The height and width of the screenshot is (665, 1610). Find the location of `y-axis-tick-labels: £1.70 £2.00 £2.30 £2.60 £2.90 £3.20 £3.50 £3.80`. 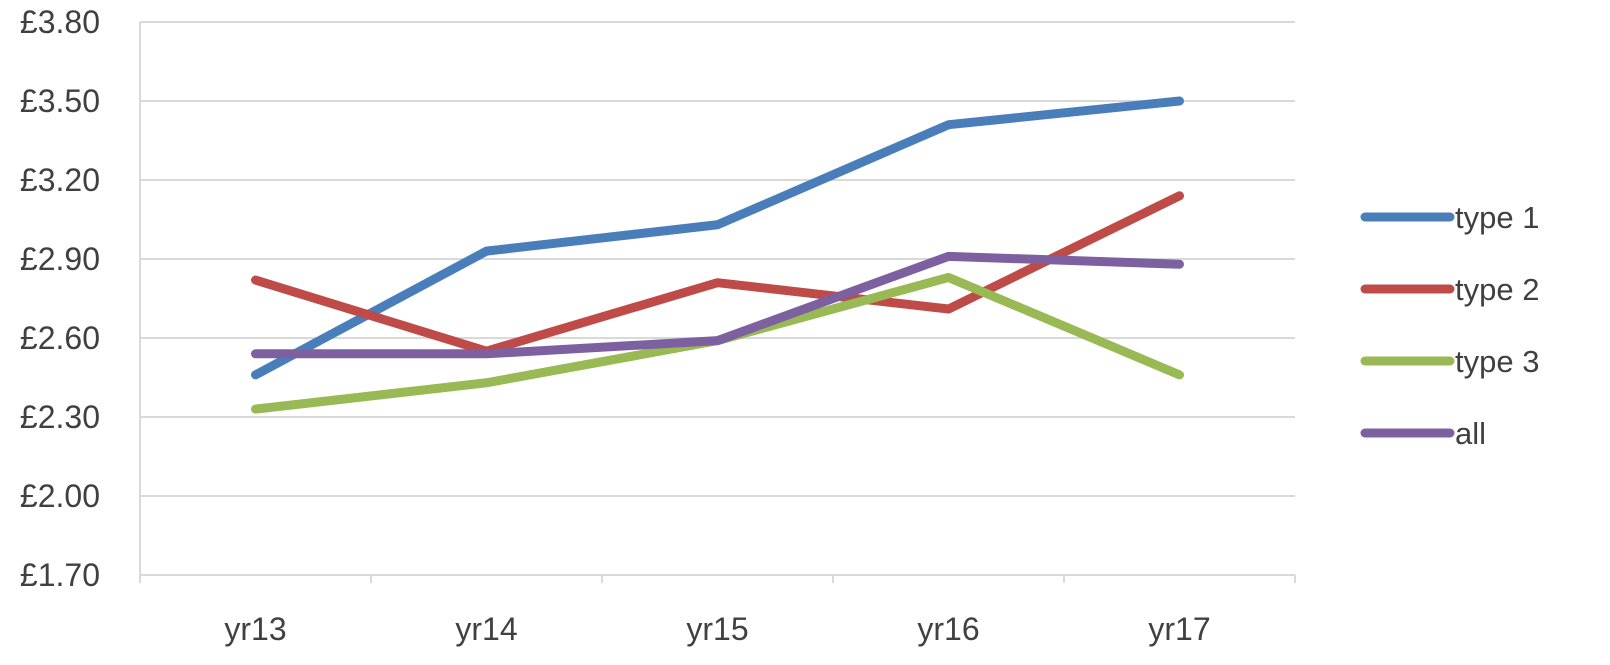

y-axis-tick-labels: £1.70 £2.00 £2.30 £2.60 £2.90 £3.20 £3.50 £3.80 is located at coordinates (60, 298).